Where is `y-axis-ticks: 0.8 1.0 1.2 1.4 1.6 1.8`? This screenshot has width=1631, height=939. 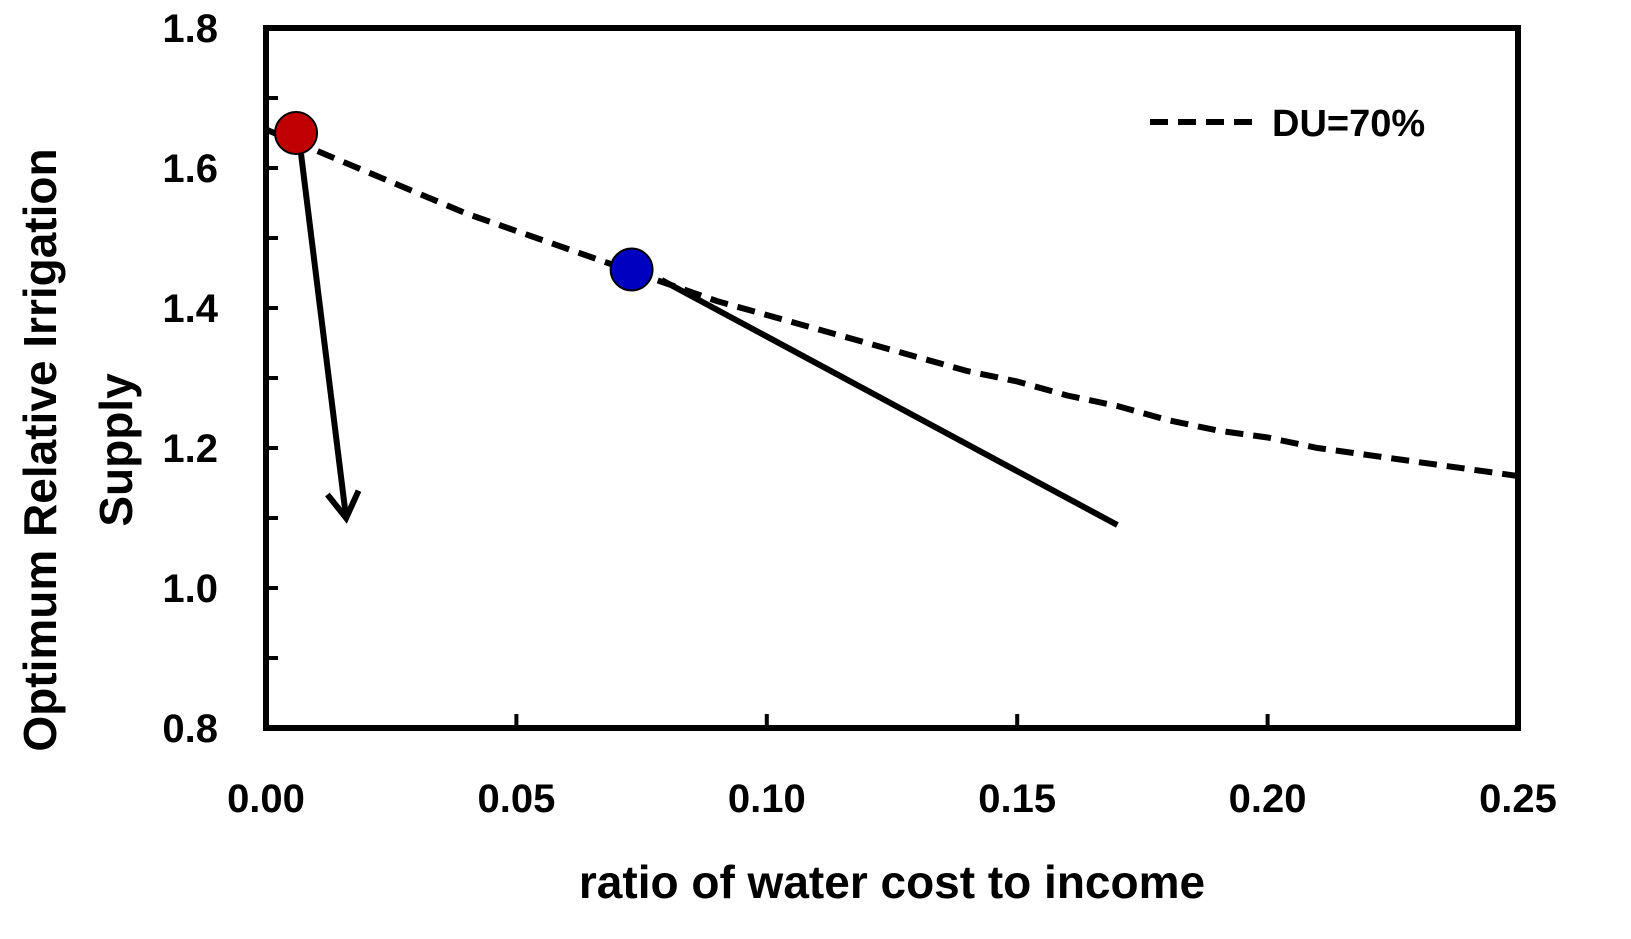
y-axis-ticks: 0.8 1.0 1.2 1.4 1.6 1.8 is located at coordinates (220, 379).